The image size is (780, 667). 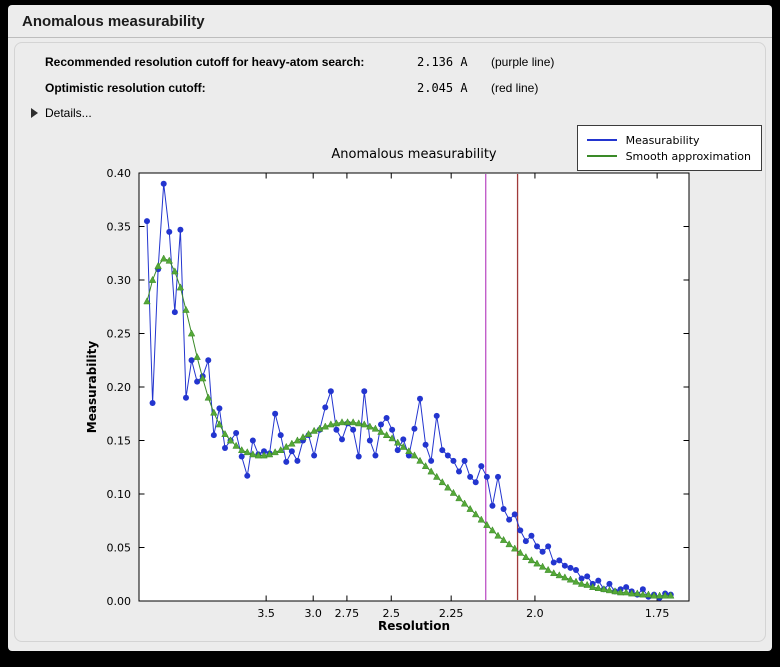 What do you see at coordinates (662, 140) in the screenshot?
I see `legend-label-measurability: Measurability` at bounding box center [662, 140].